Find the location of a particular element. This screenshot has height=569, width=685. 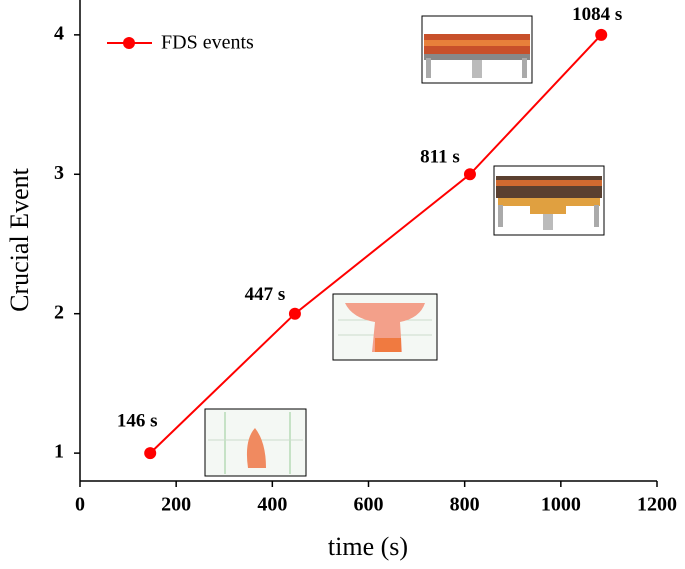

data-label: 811 s is located at coordinates (440, 157).